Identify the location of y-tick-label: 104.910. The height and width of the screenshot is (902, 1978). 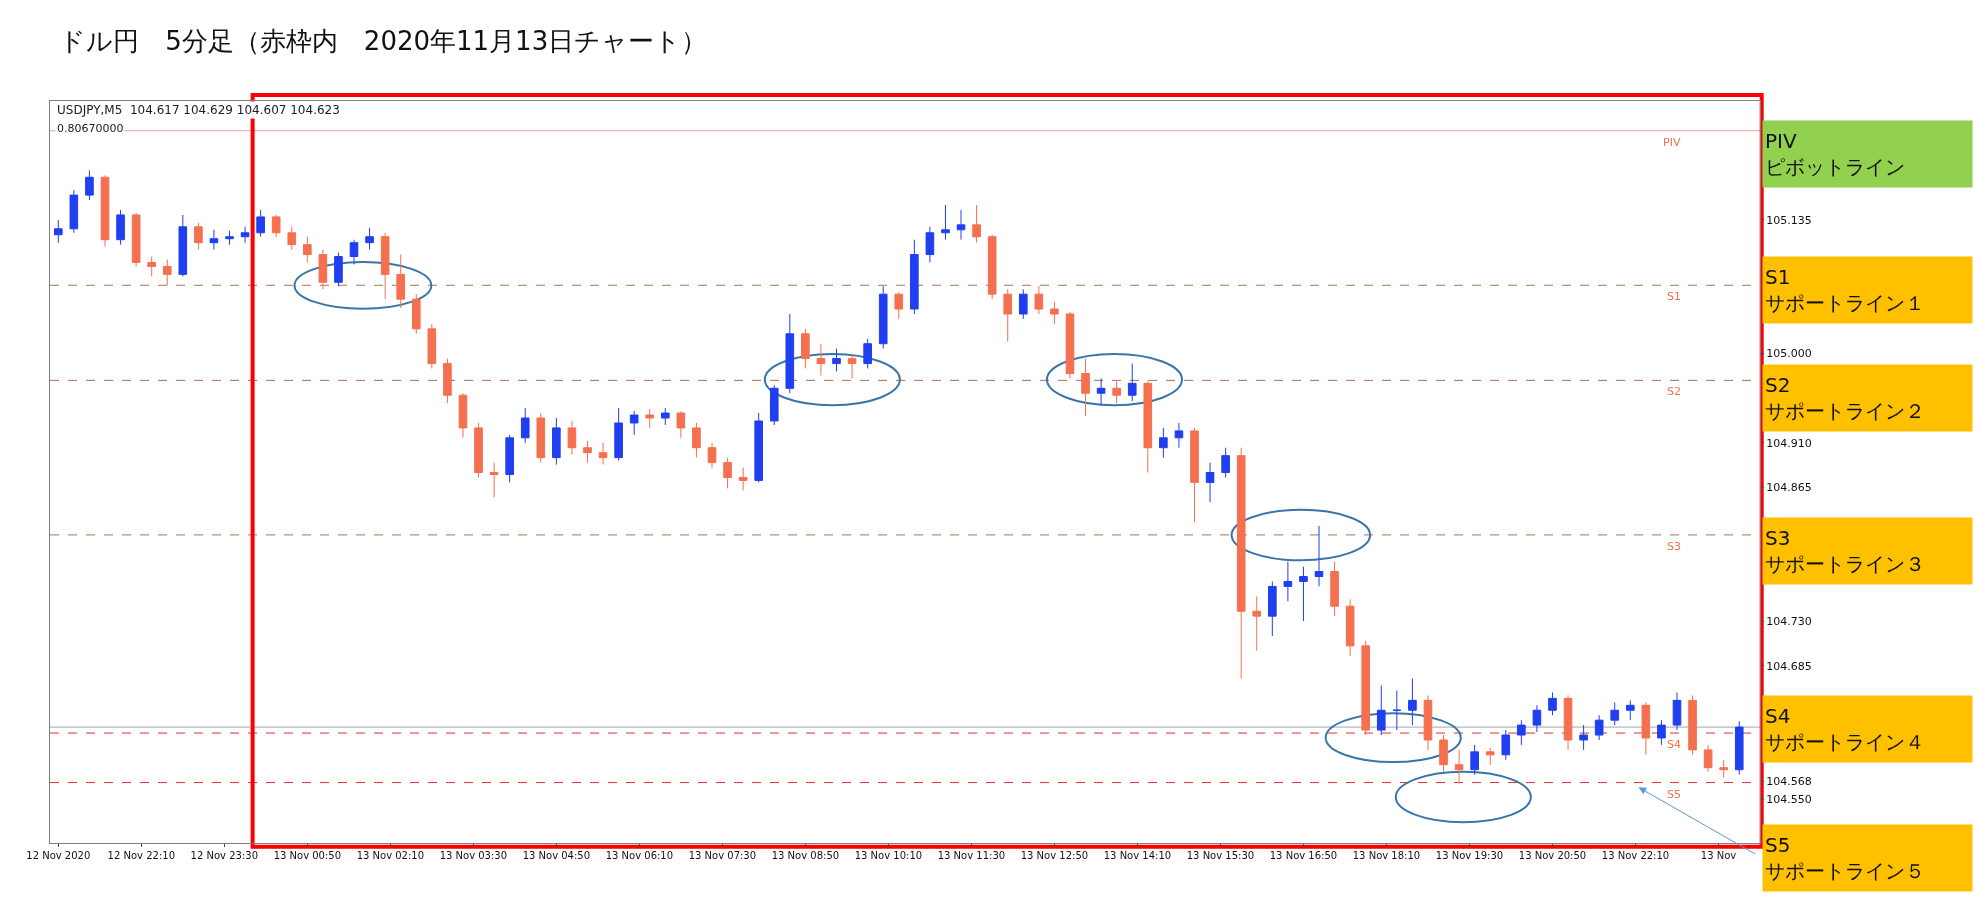
(1789, 443).